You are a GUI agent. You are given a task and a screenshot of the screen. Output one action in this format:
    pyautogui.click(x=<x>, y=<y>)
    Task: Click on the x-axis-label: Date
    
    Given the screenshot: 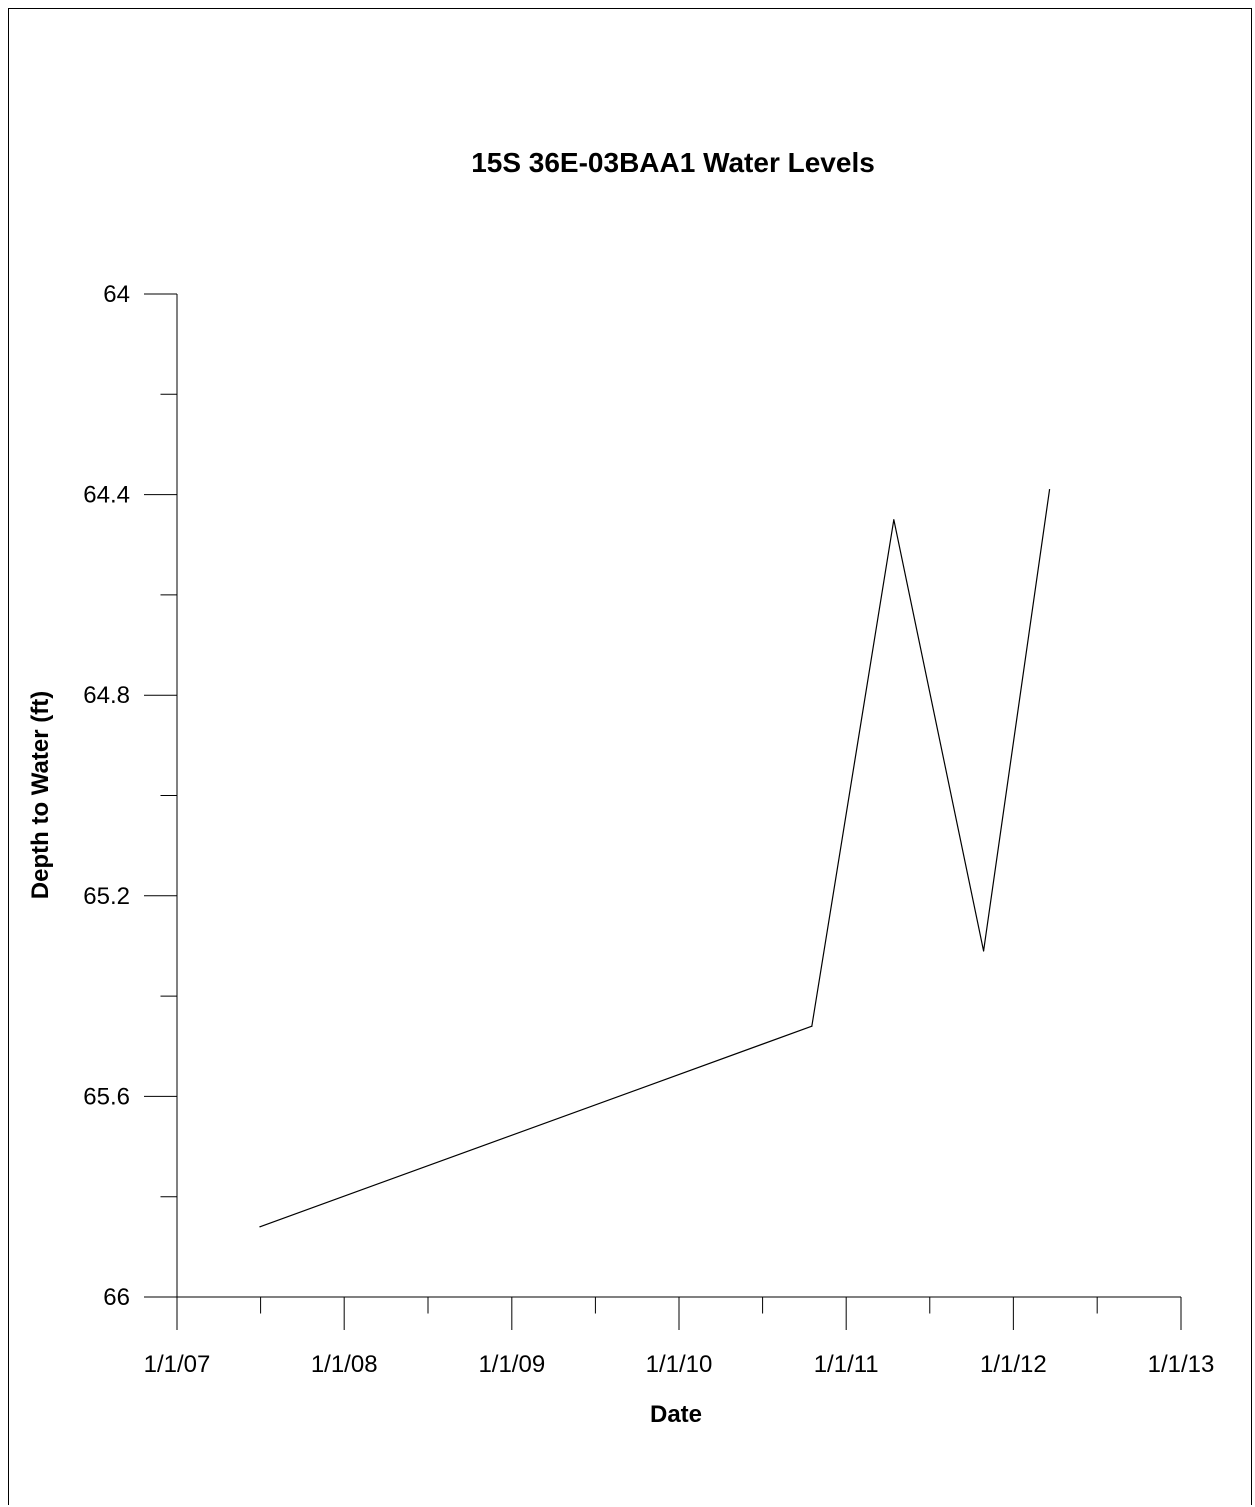 What is the action you would take?
    pyautogui.click(x=676, y=1414)
    